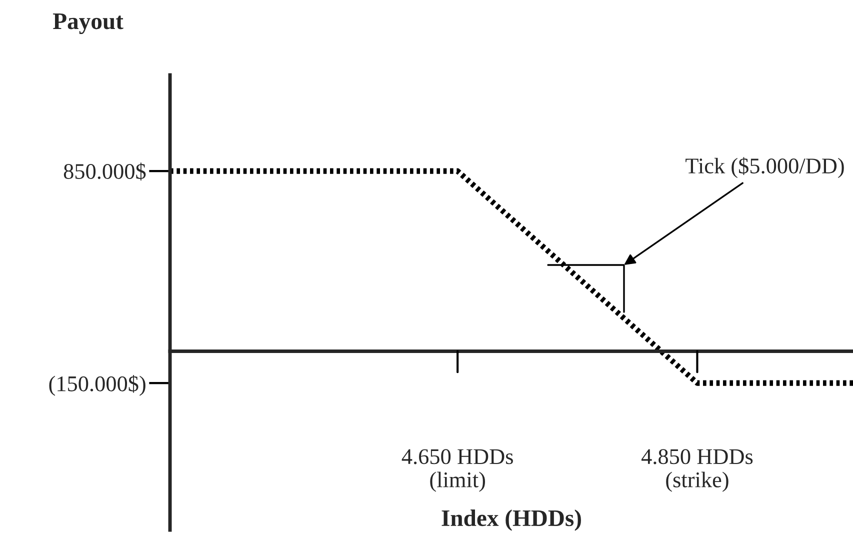 The image size is (853, 540). I want to click on annotation: Tick ($5.000/DD), so click(765, 167).